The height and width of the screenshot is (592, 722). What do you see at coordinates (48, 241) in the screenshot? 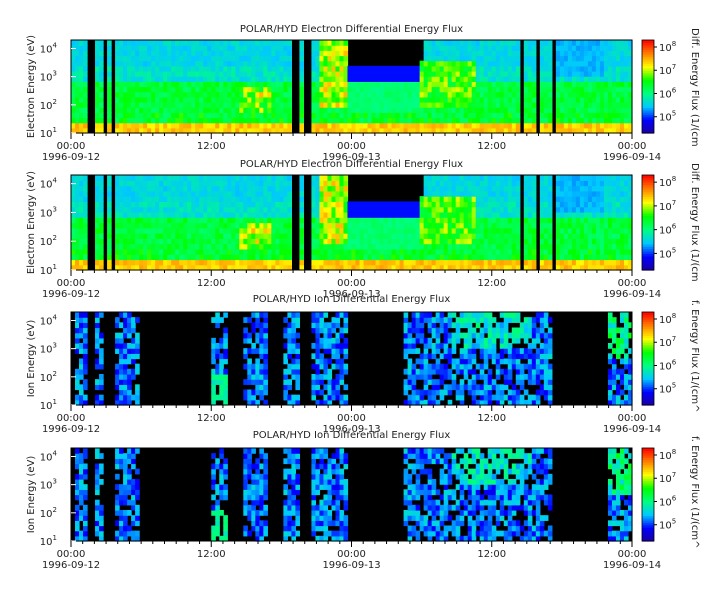
I see `y-tick-label: 102` at bounding box center [48, 241].